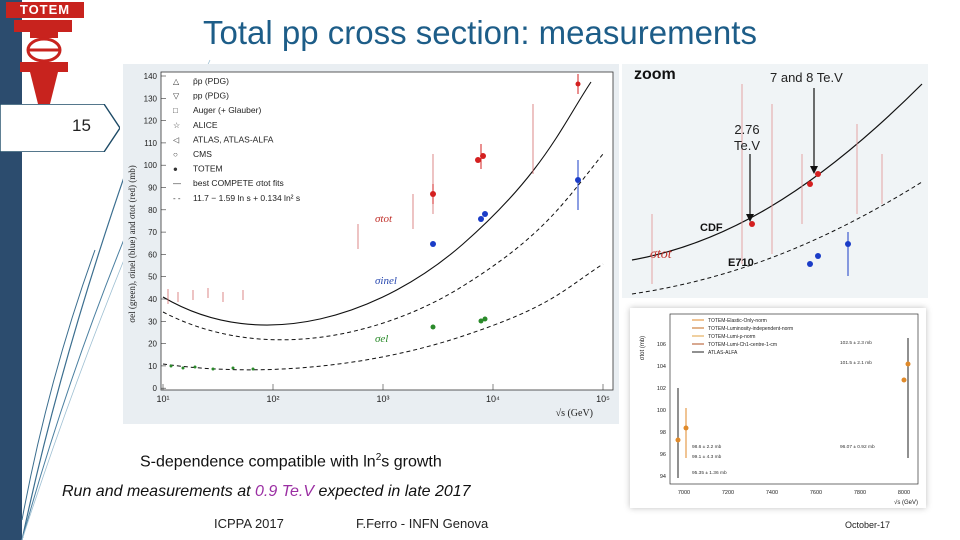  What do you see at coordinates (272, 399) in the screenshot?
I see `main-x-tick: 10²` at bounding box center [272, 399].